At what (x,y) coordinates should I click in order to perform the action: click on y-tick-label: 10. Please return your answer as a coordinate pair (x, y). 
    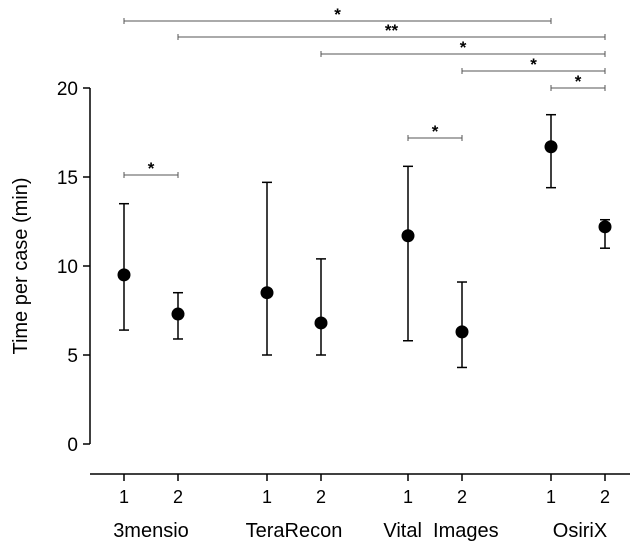
    Looking at the image, I should click on (67, 267).